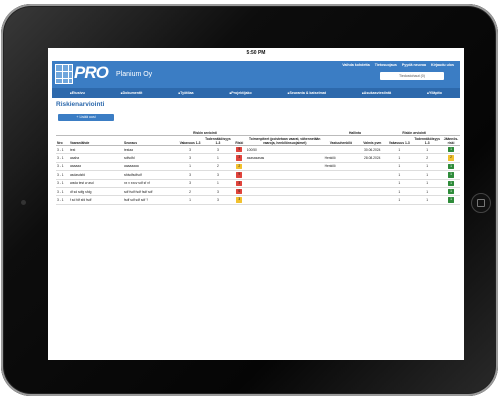 The width and height of the screenshot is (500, 400). What do you see at coordinates (91, 72) in the screenshot?
I see `logo-text: PRO` at bounding box center [91, 72].